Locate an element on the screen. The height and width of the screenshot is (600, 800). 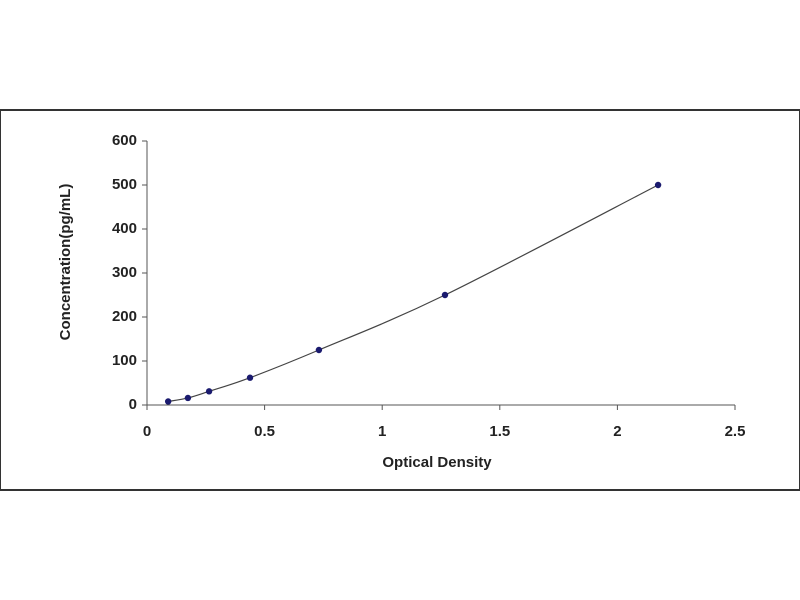
x-axis-title: Optical Density is located at coordinates (437, 462).